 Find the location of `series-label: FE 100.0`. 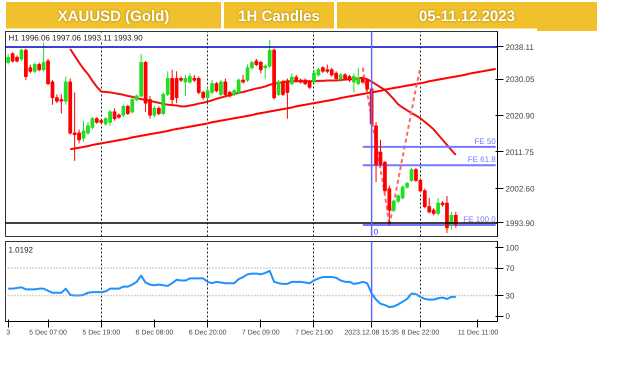

series-label: FE 100.0 is located at coordinates (479, 219).